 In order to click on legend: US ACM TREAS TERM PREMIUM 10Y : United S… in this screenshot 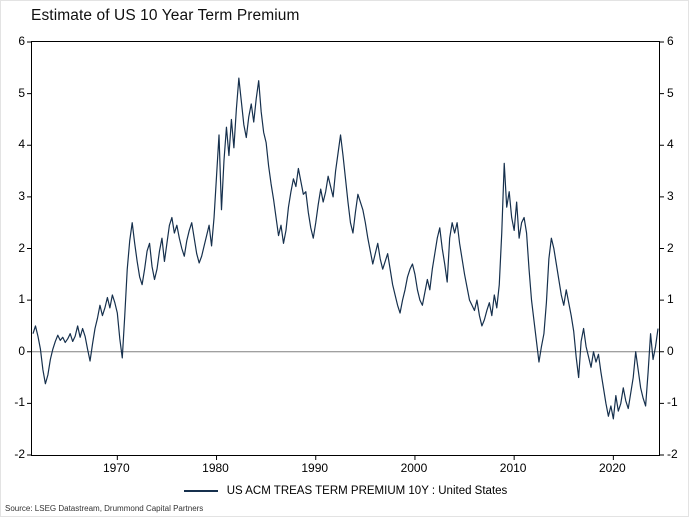, I will do `click(344, 491)`.